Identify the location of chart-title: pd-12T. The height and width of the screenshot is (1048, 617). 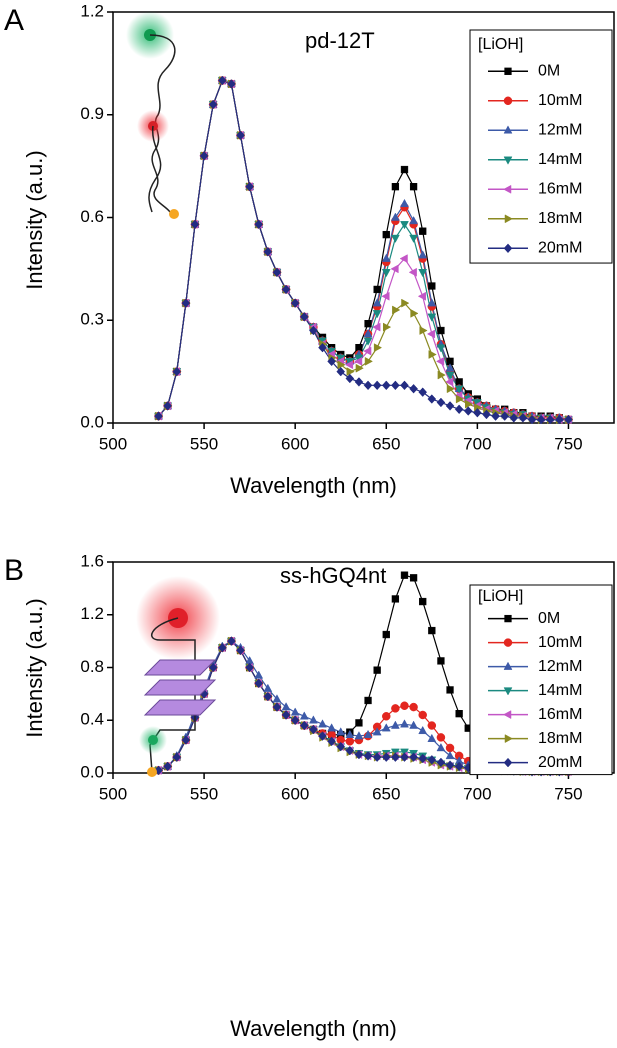
(340, 40).